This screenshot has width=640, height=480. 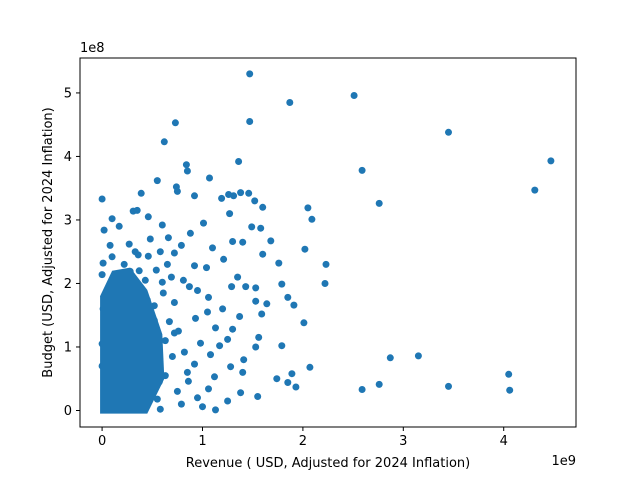 I want to click on x-axis-ticks: 0 1 2 3 4, so click(x=303, y=438).